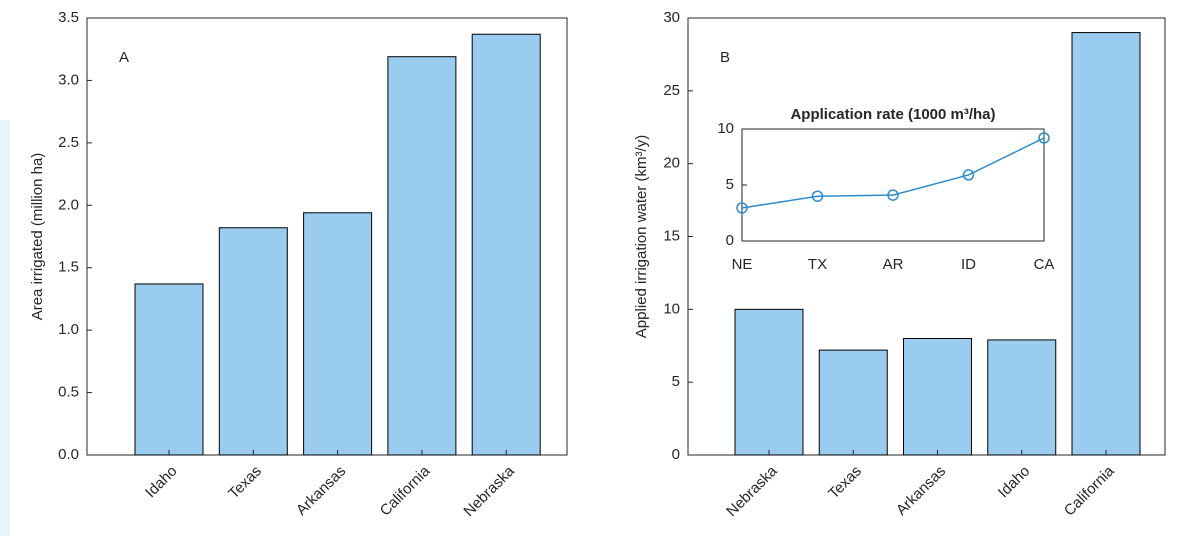 The image size is (1183, 536). I want to click on y-axis-label: Area irrigated (million ha), so click(37, 237).